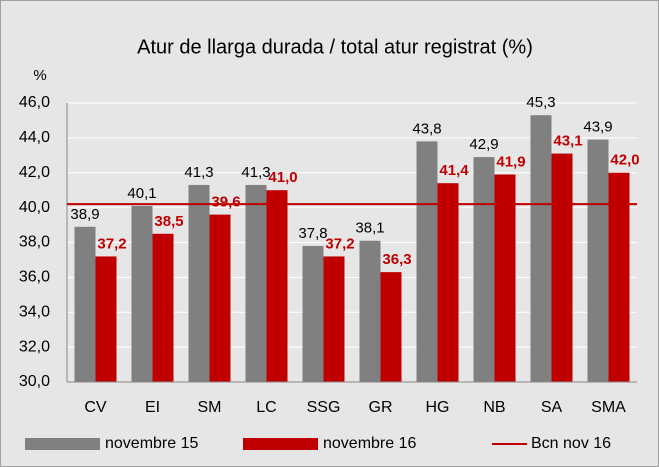 The height and width of the screenshot is (467, 659). Describe the element at coordinates (34, 137) in the screenshot. I see `y-tick-label: 44,0` at that location.